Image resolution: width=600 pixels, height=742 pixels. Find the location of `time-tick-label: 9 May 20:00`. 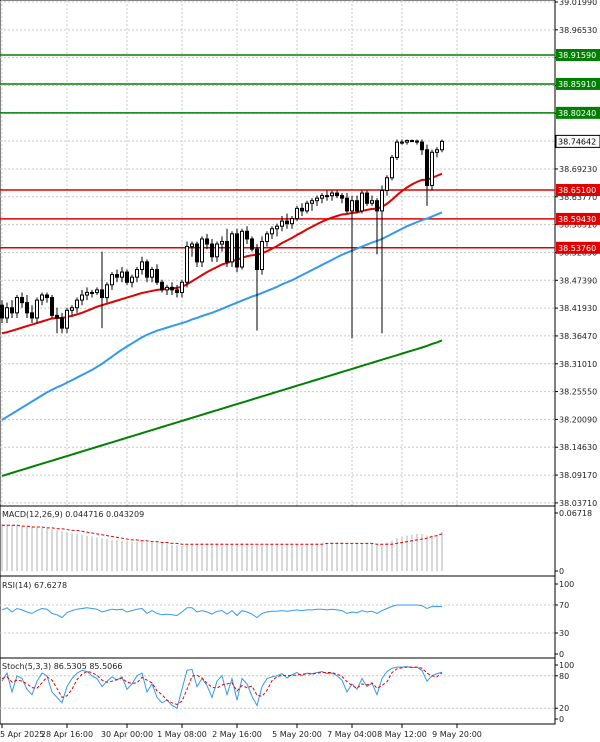

time-tick-label: 9 May 20:00 is located at coordinates (457, 734).